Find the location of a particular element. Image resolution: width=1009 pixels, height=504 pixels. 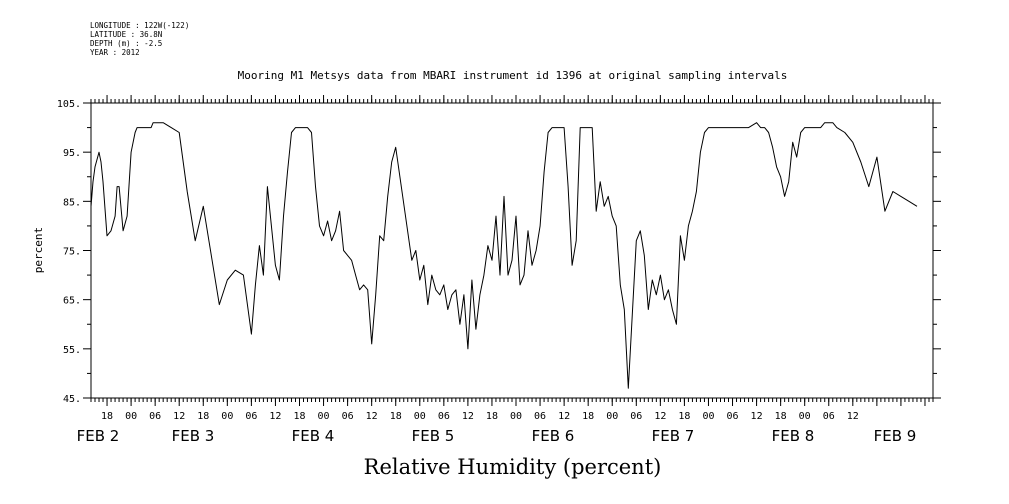

depth-text: DEPTH (m) : -2.5 is located at coordinates (126, 43).